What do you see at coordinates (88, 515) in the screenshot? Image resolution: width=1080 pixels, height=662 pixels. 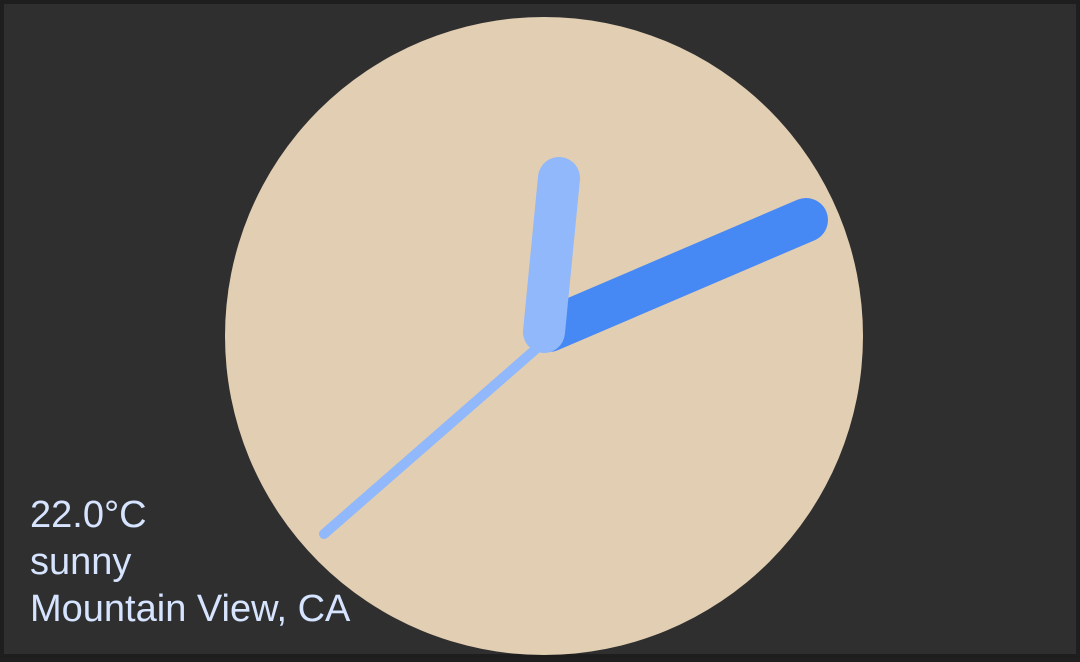 I see `temperature-text: 22.0°C` at bounding box center [88, 515].